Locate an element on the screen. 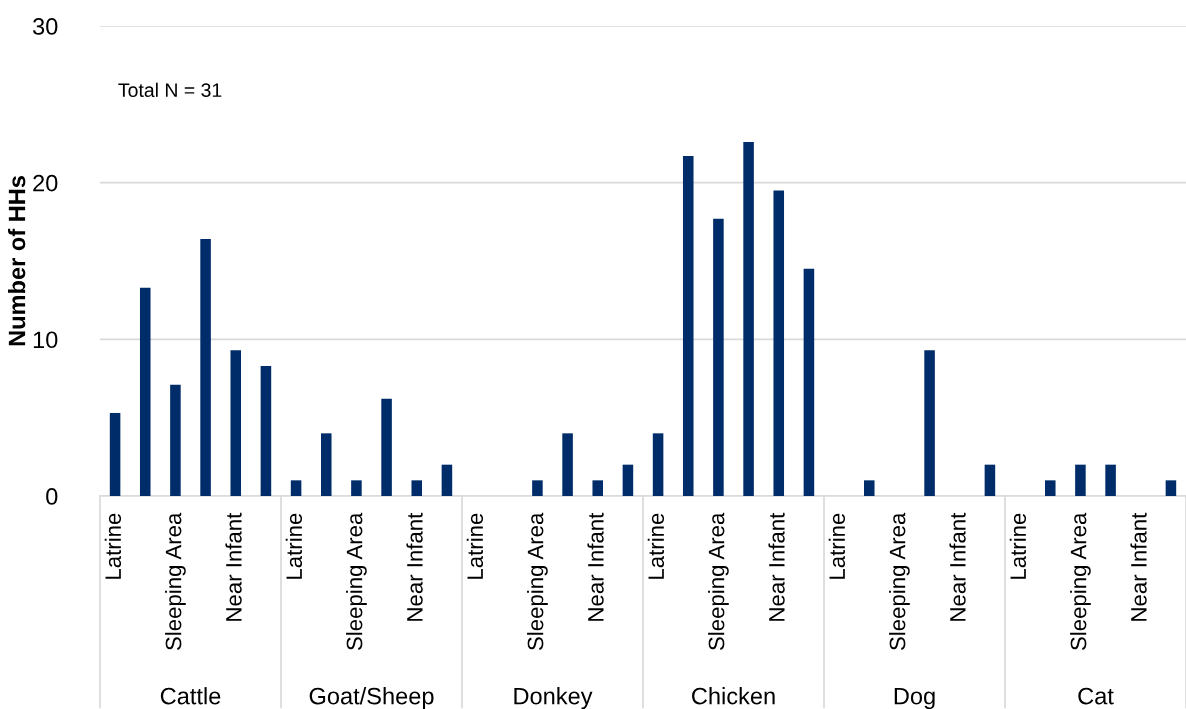  text: Goat/Sheep is located at coordinates (371, 698).